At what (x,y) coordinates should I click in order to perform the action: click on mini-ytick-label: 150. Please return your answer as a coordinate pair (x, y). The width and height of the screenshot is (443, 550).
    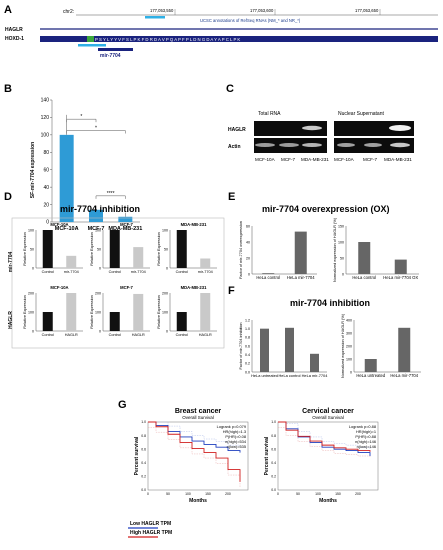
    Looking at the image, I should click on (341, 226).